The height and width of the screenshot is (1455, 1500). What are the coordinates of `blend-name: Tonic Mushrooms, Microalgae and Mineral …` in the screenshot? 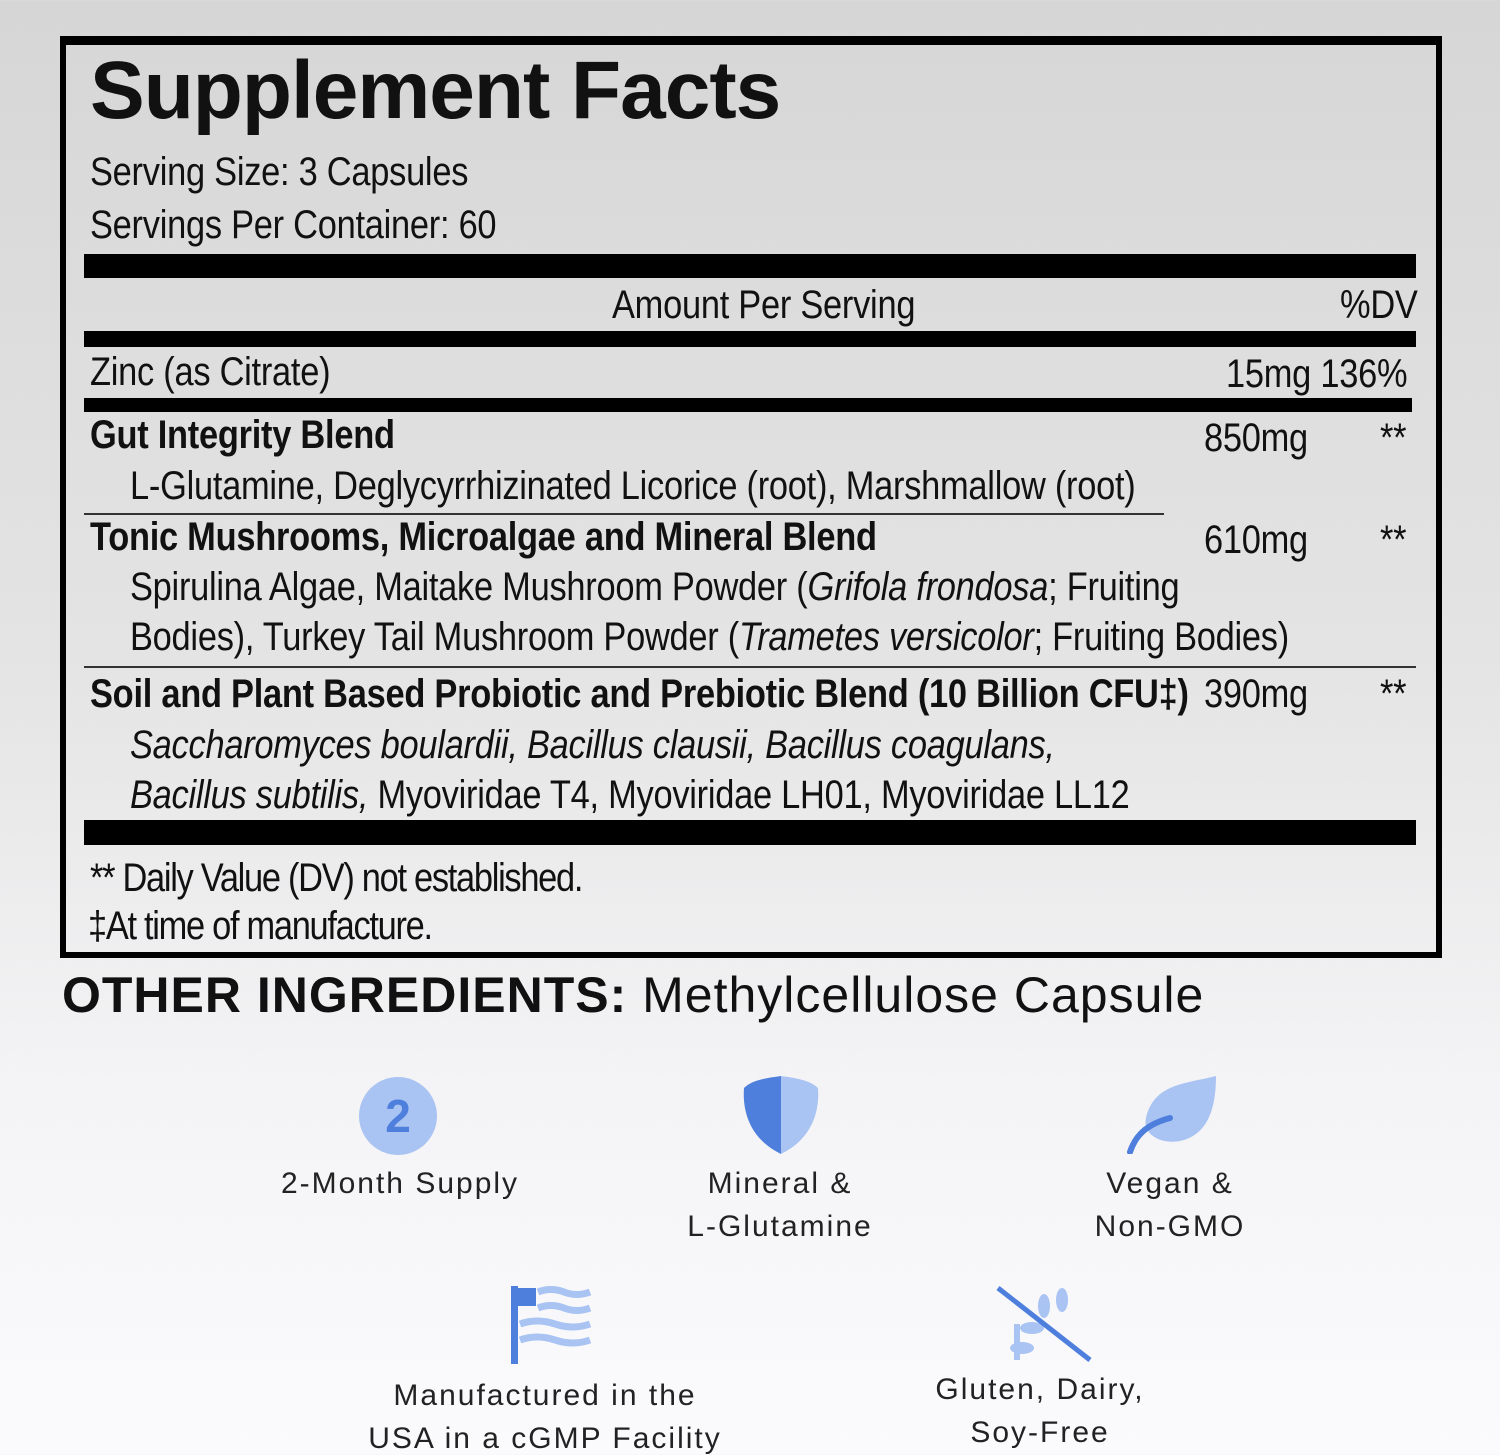 It's located at (483, 537).